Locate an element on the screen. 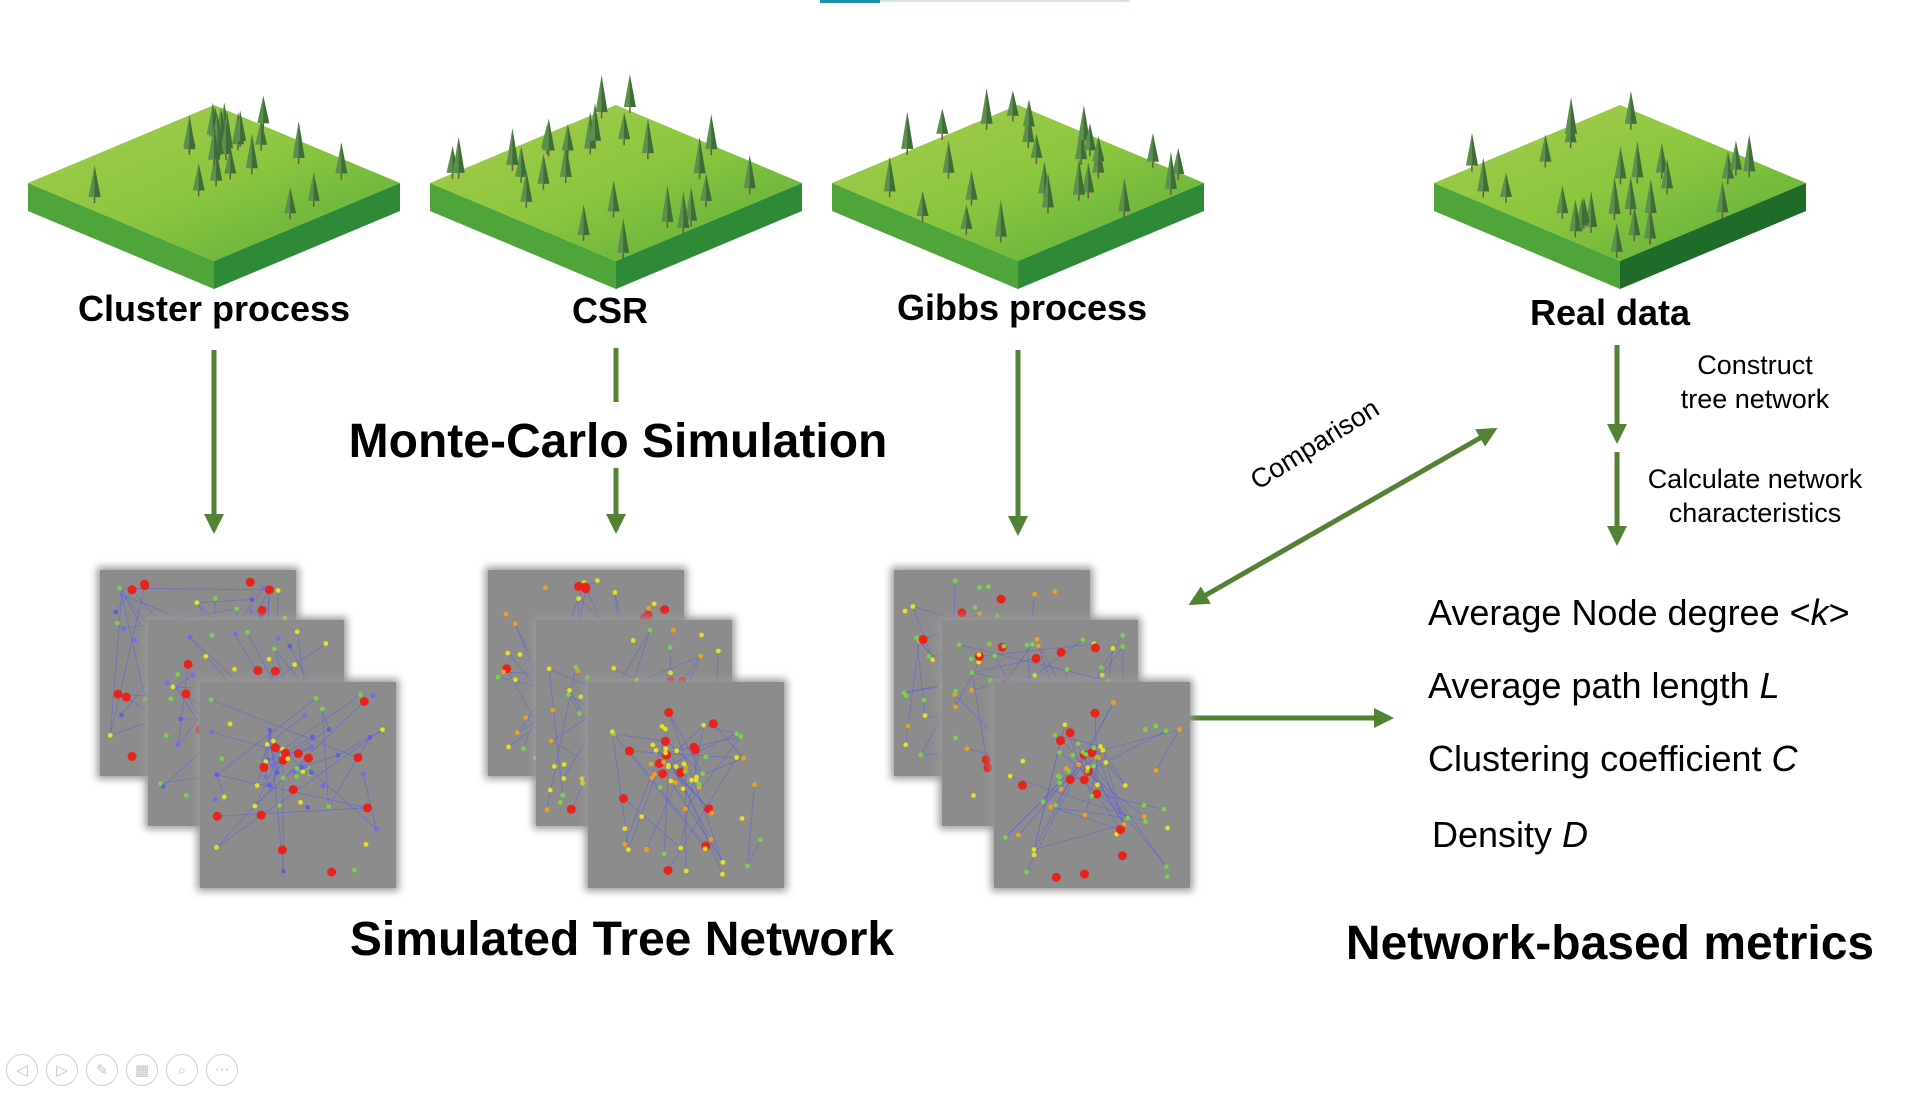 The image size is (1920, 1094). network-image is located at coordinates (1092, 785).